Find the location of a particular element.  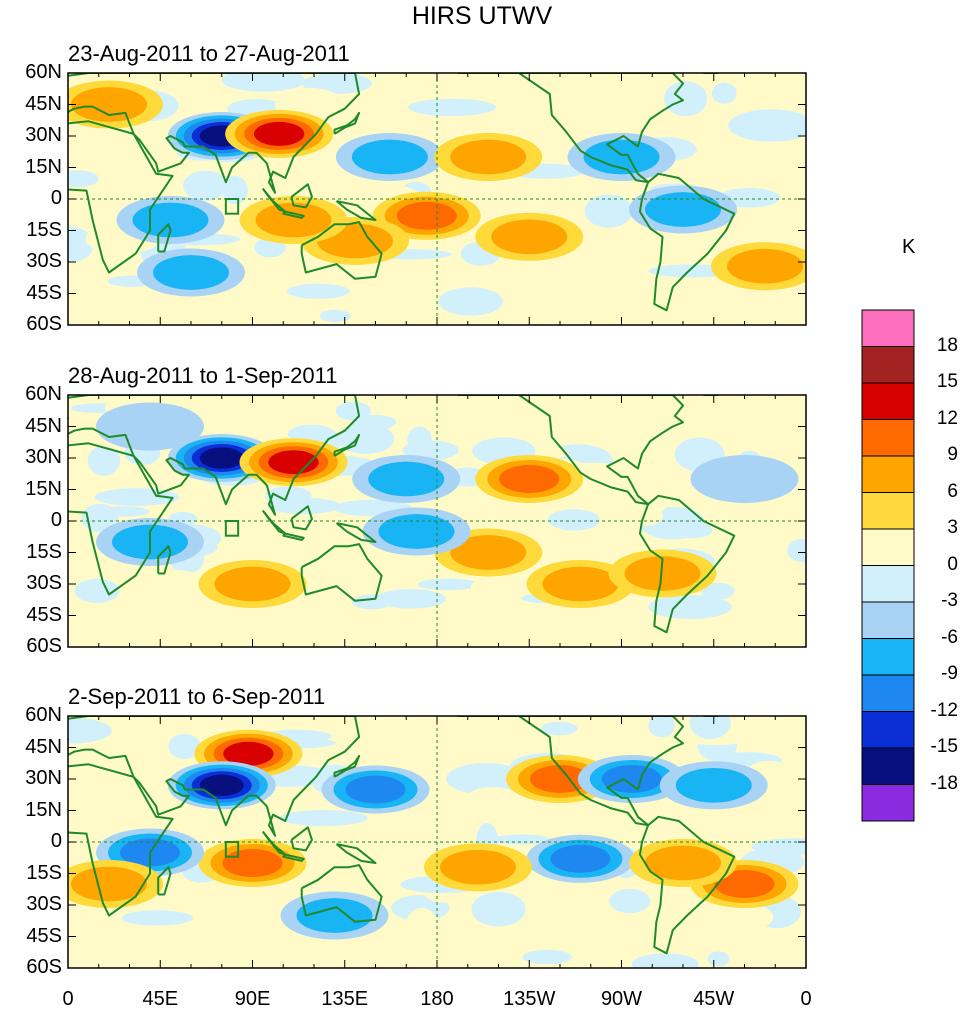

x-tick-label: 135W is located at coordinates (529, 999).